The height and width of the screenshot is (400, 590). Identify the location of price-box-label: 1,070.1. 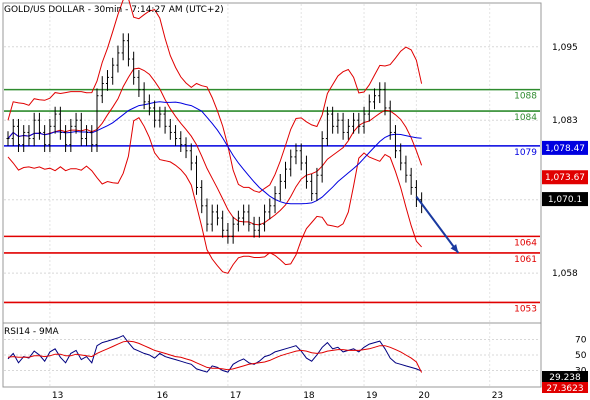
(565, 200).